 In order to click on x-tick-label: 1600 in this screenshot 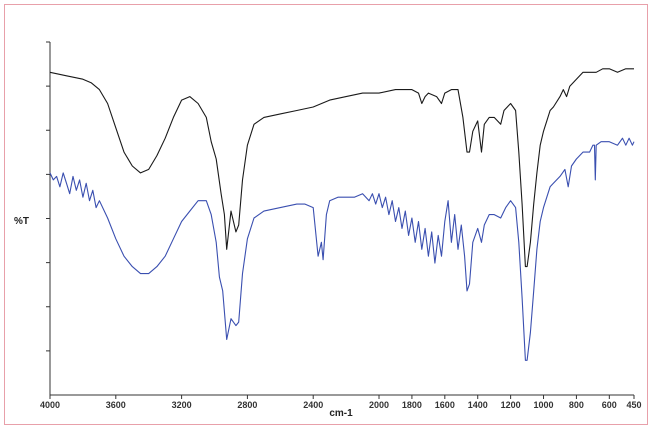, I will do `click(445, 405)`.